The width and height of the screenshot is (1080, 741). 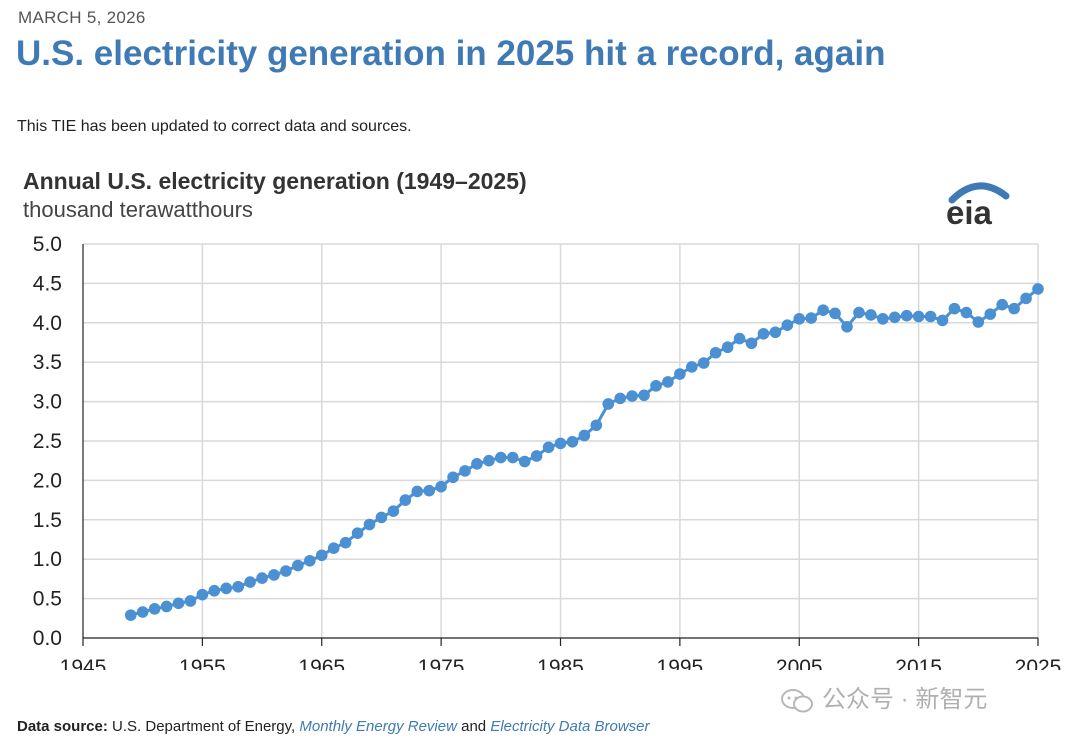 What do you see at coordinates (441, 663) in the screenshot?
I see `x-tick-label: 1975` at bounding box center [441, 663].